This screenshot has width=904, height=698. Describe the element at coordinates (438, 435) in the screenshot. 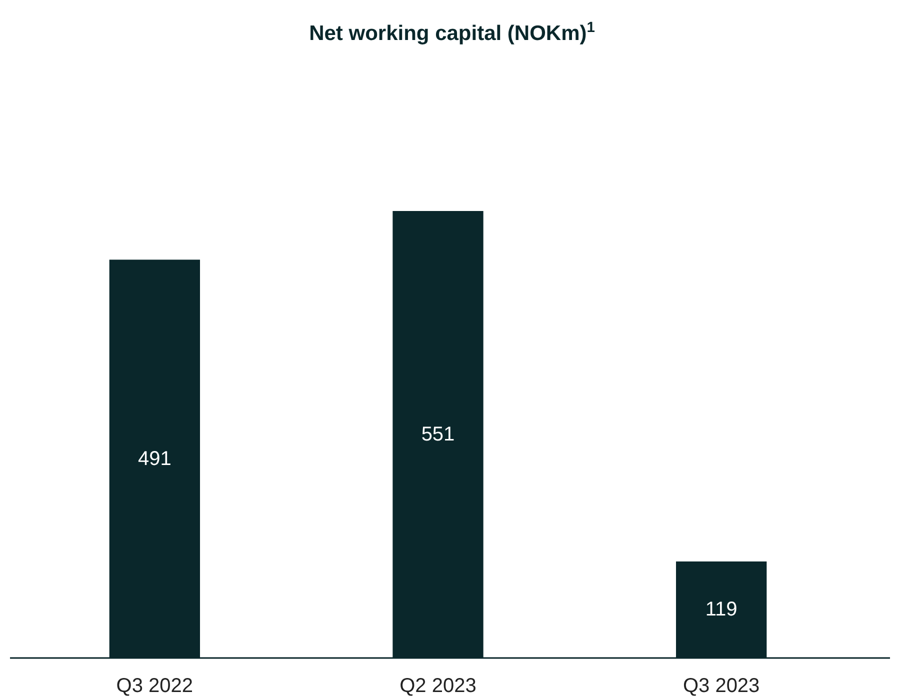

I see `data-label: 551` at that location.